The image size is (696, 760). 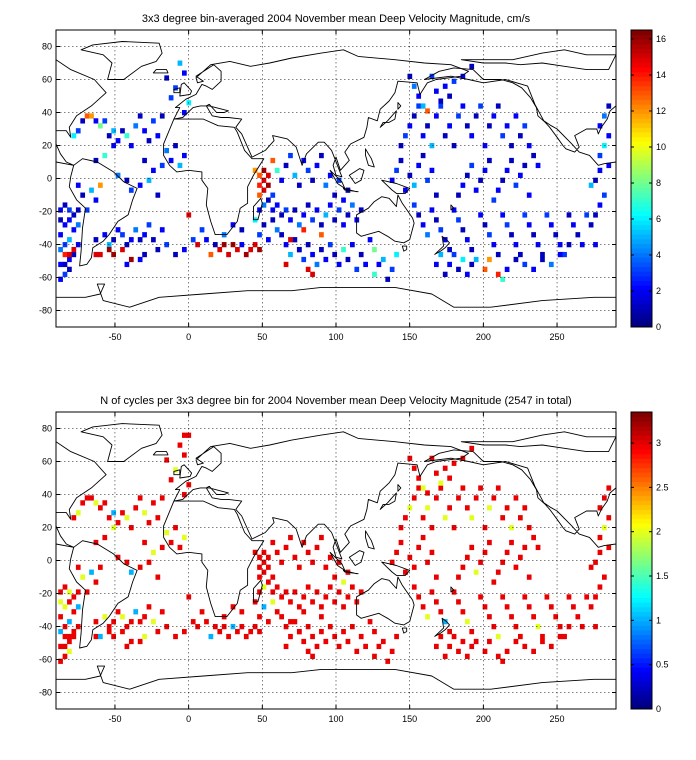 I want to click on y-tick-label: -80, so click(x=45, y=311).